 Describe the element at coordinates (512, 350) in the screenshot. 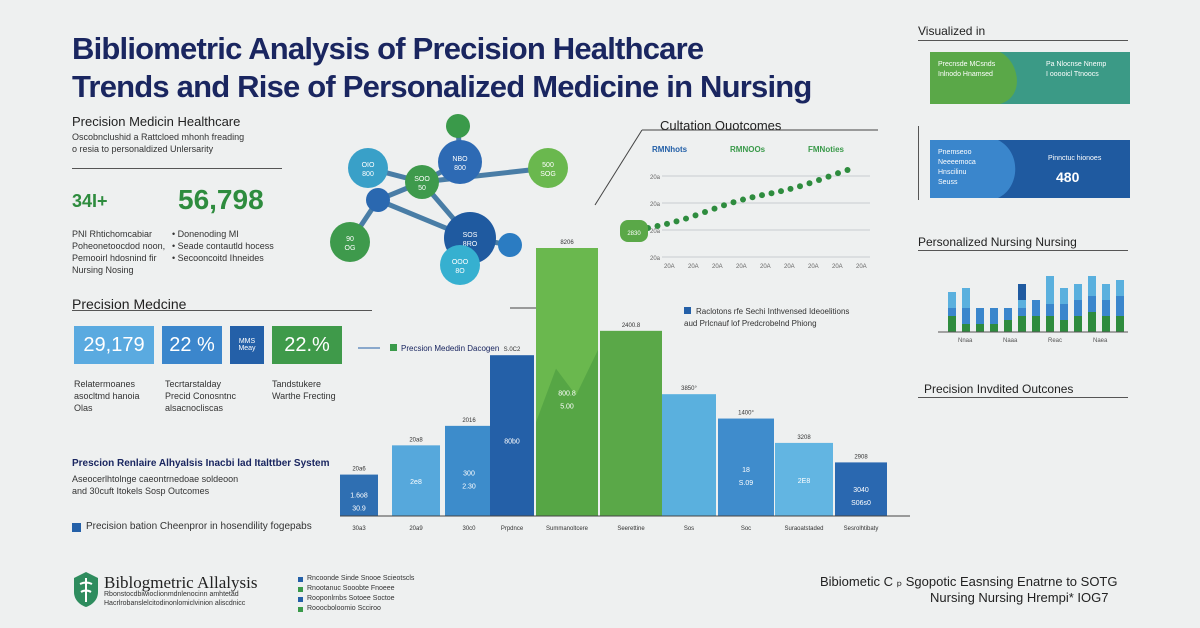

I see `bar-top-label: S.0C2` at that location.